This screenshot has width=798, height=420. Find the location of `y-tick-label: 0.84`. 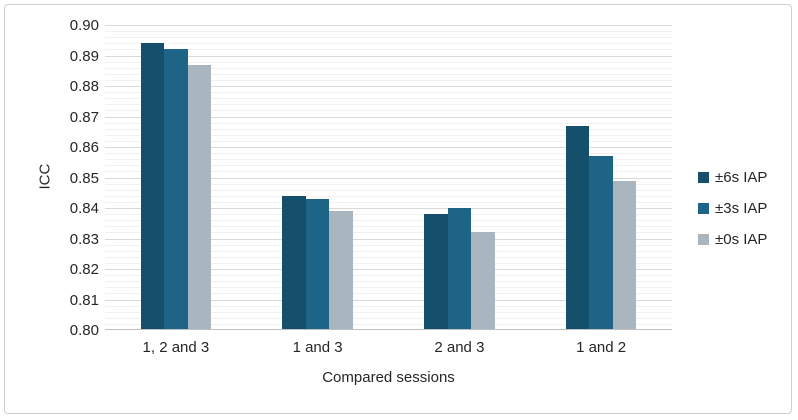

y-tick-label: 0.84 is located at coordinates (84, 208).